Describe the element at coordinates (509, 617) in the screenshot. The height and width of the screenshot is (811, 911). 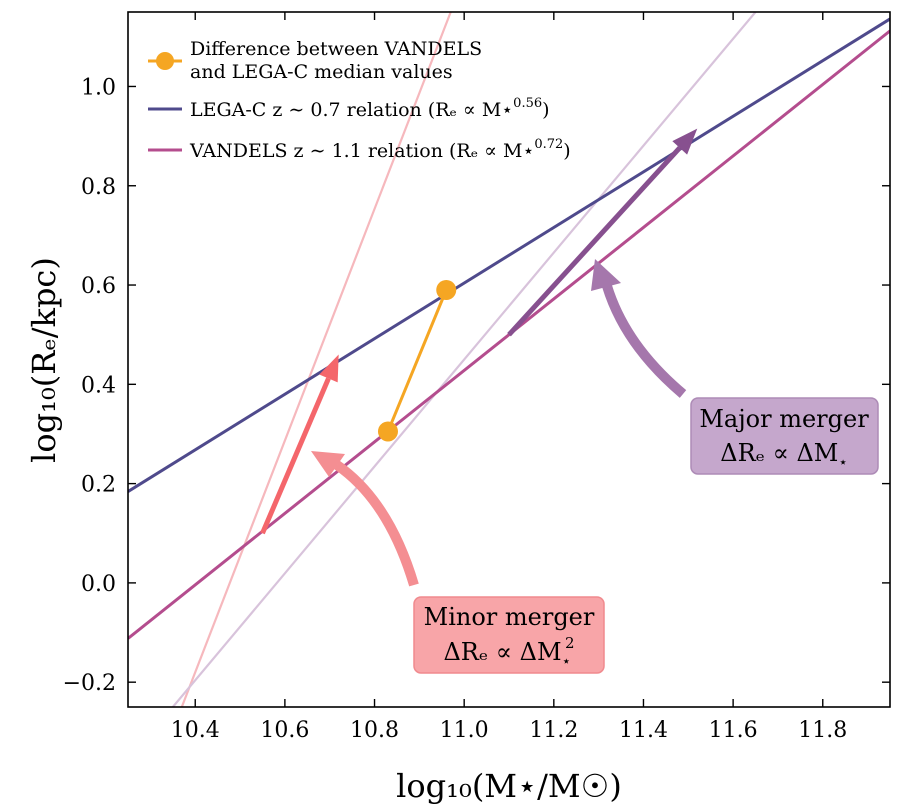
I see `minor-merger-label-line1: Minor merger` at that location.